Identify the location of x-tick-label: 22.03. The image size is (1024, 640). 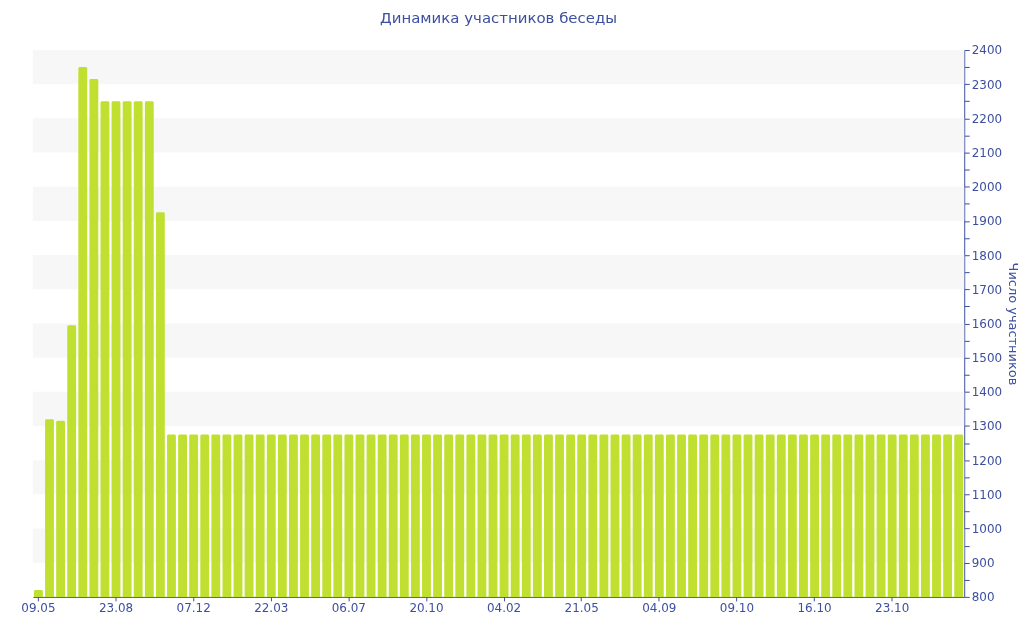
(271, 608).